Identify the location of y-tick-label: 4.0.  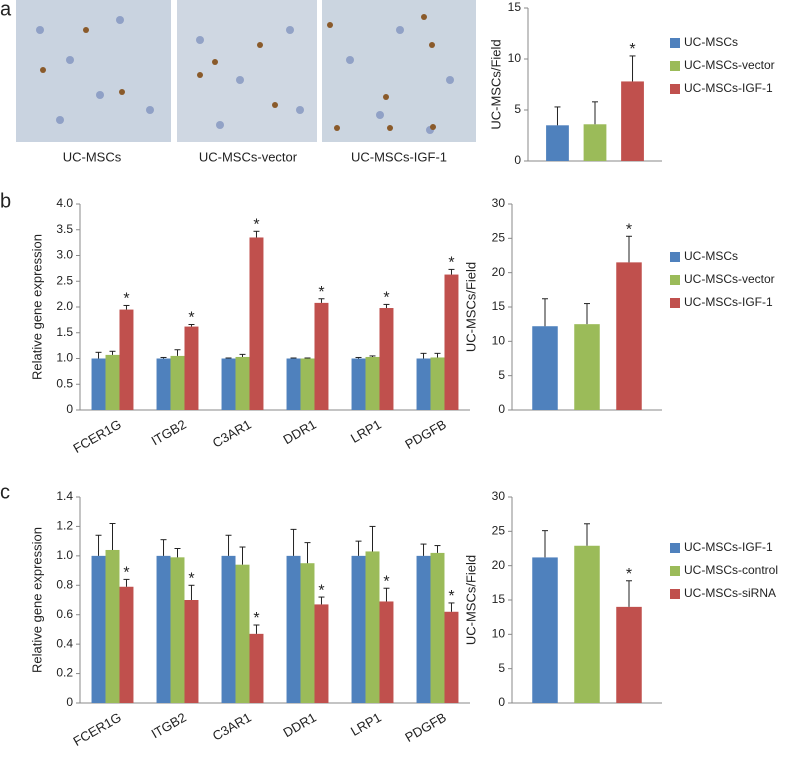
(64, 203).